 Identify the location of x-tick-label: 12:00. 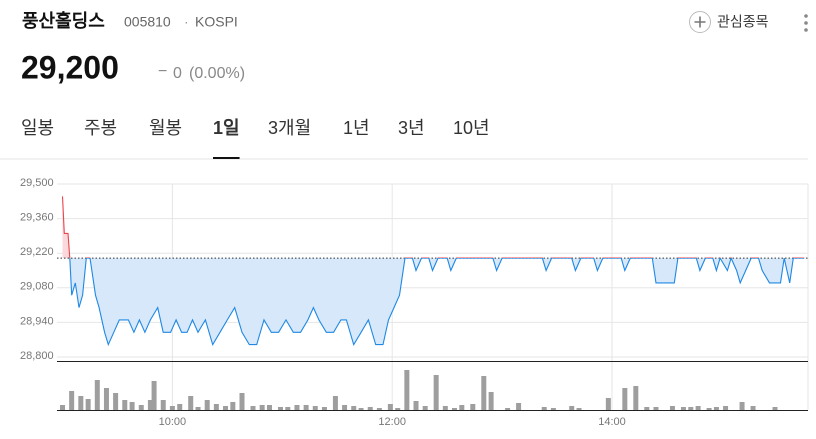
(392, 422).